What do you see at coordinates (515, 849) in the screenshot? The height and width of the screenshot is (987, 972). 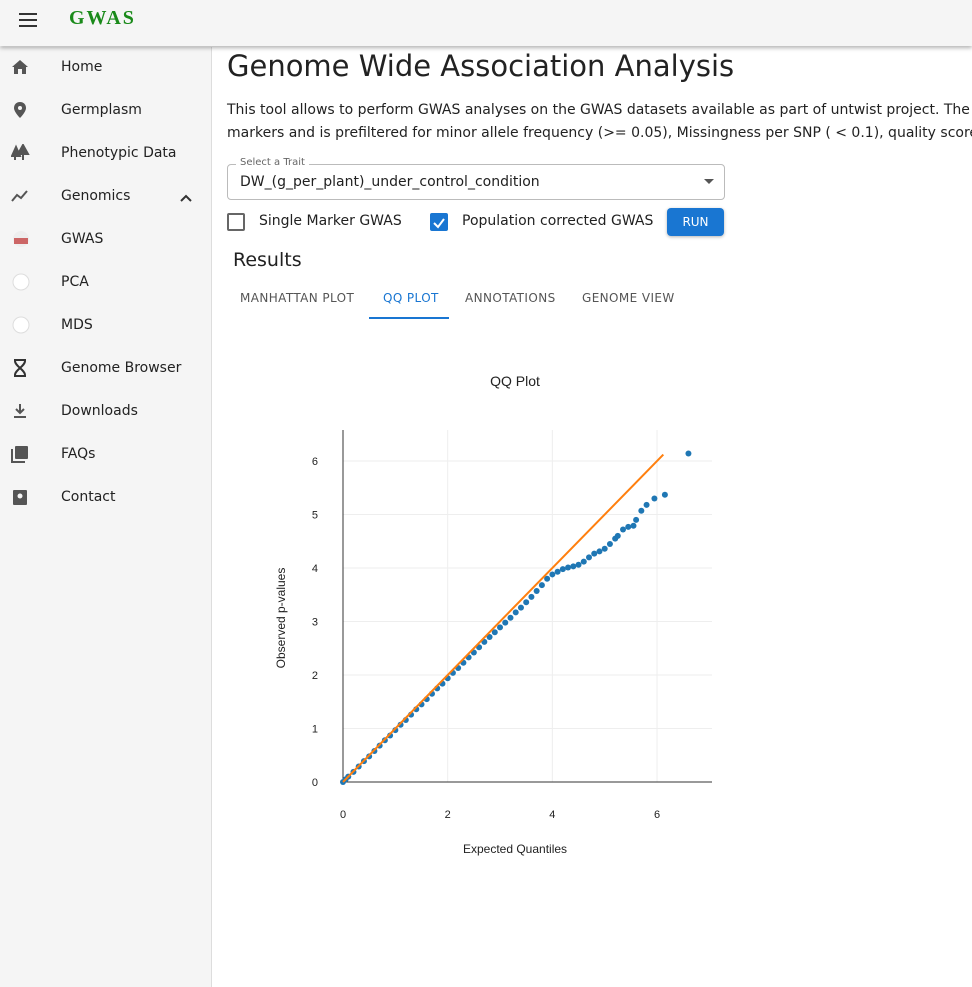 I see `x-axis-title: Expected Quantiles` at bounding box center [515, 849].